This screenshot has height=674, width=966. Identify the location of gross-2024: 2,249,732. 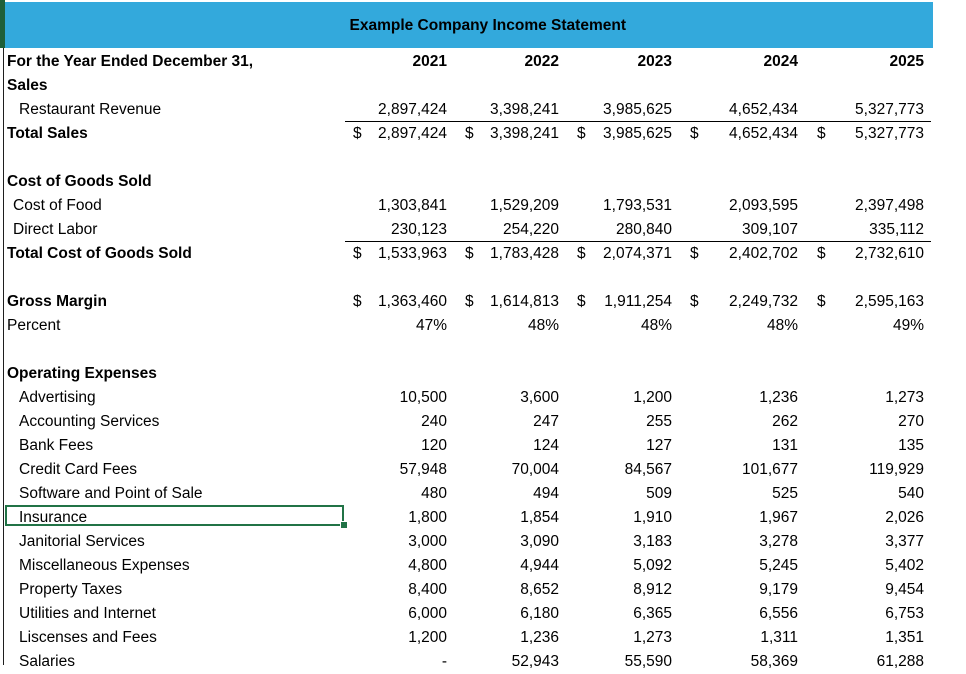
(763, 301).